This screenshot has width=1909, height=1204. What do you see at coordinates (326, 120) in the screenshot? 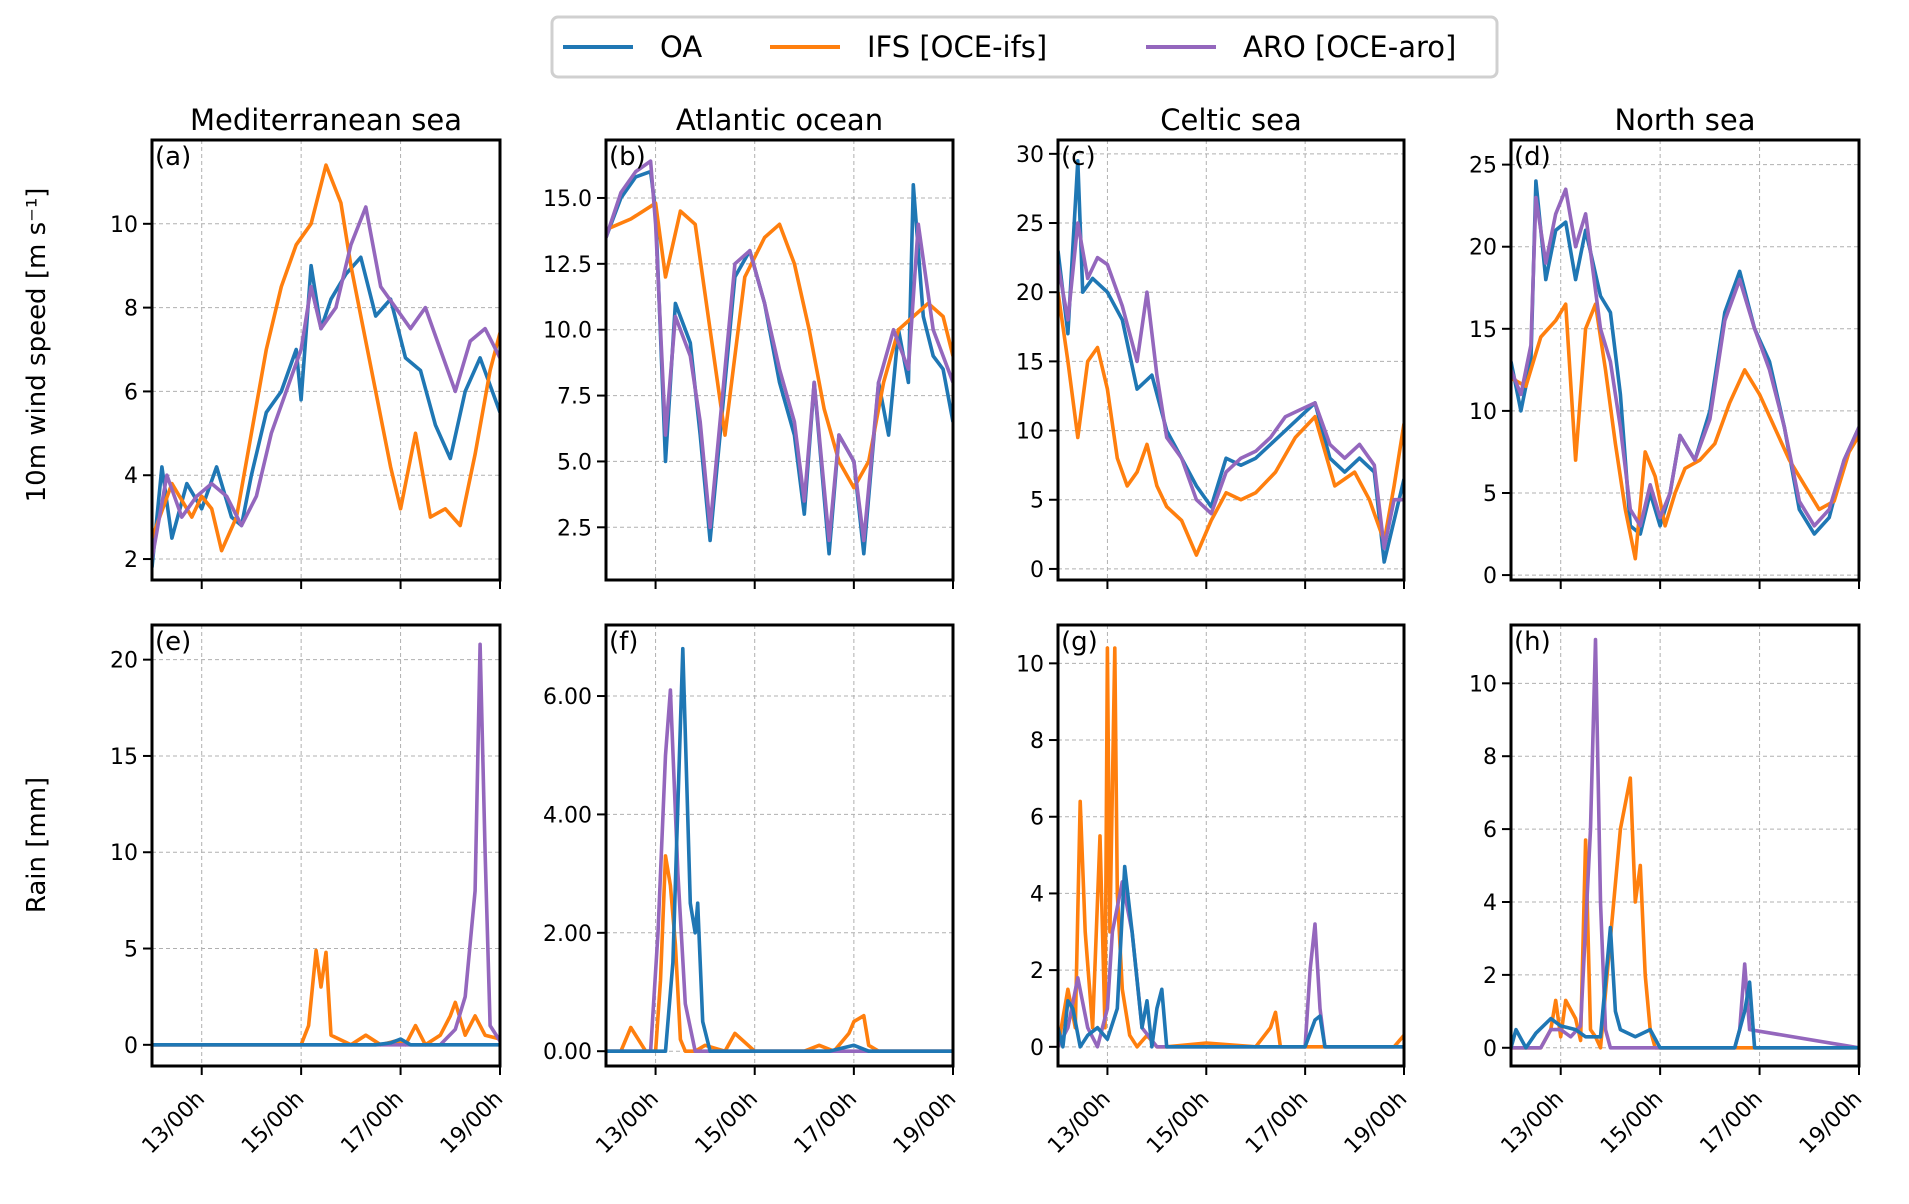
I see `panel-title: Mediterranean sea` at bounding box center [326, 120].